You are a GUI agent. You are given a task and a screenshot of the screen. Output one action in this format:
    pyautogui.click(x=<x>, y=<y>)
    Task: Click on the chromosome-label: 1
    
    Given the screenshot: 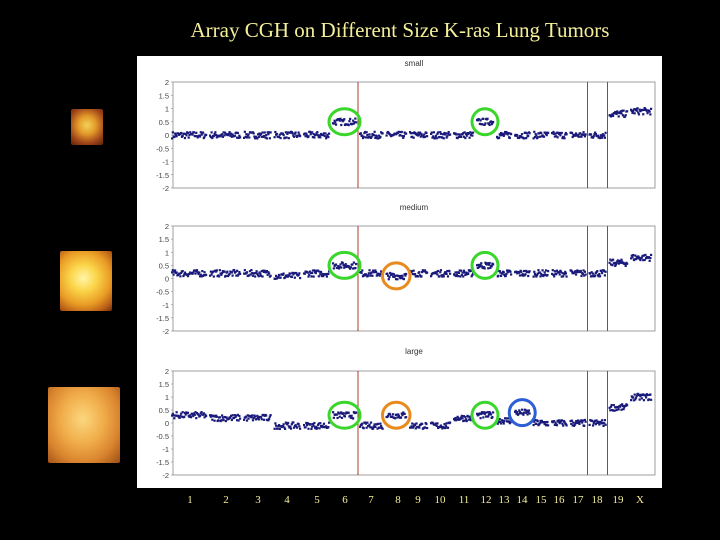 What is the action you would take?
    pyautogui.click(x=190, y=500)
    